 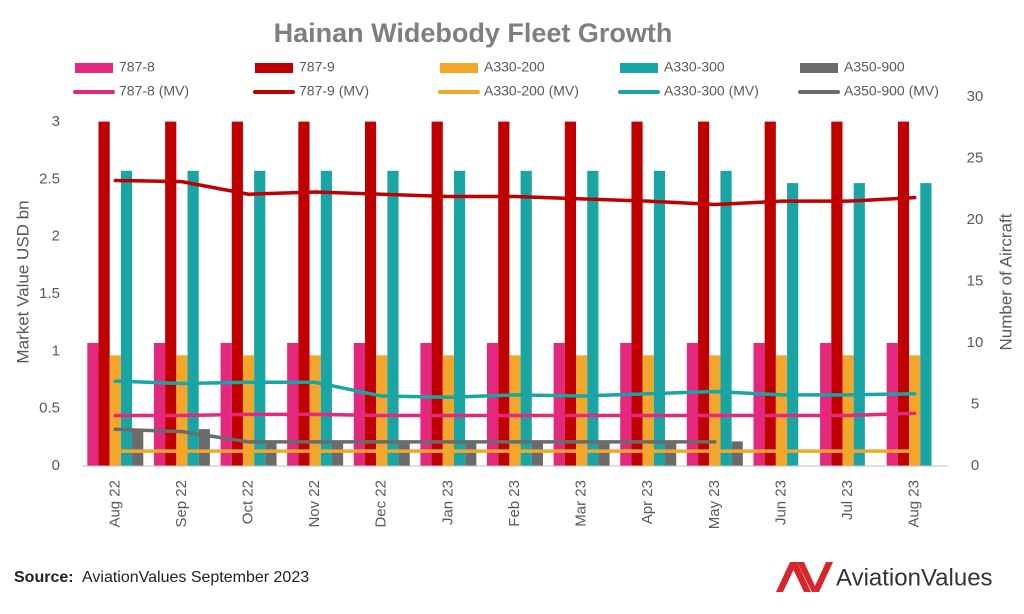 What do you see at coordinates (647, 502) in the screenshot?
I see `x-tick-label: Apr 23` at bounding box center [647, 502].